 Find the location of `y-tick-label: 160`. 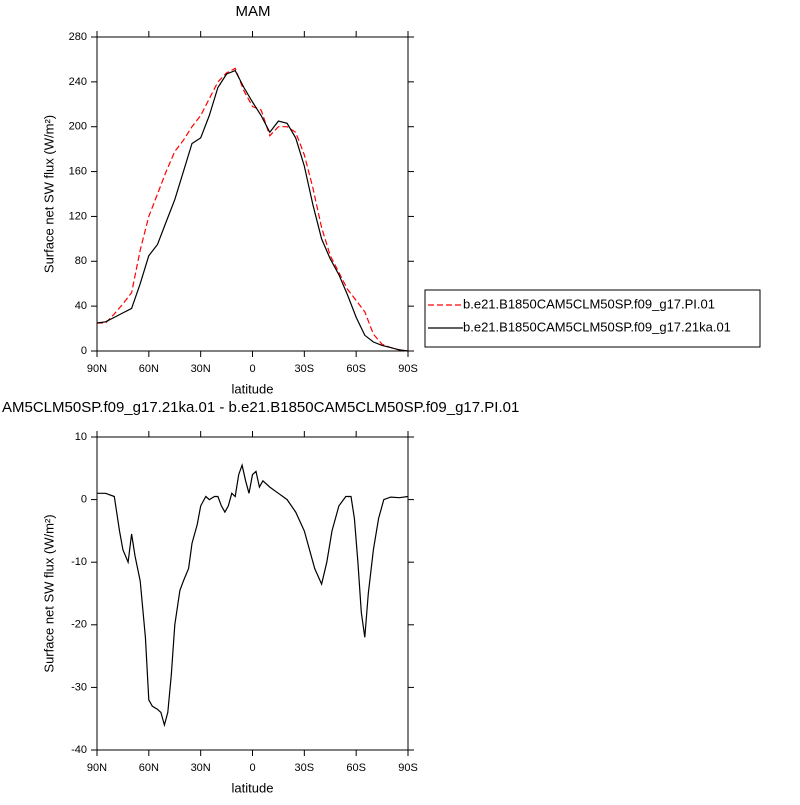

y-tick-label: 160 is located at coordinates (78, 171).